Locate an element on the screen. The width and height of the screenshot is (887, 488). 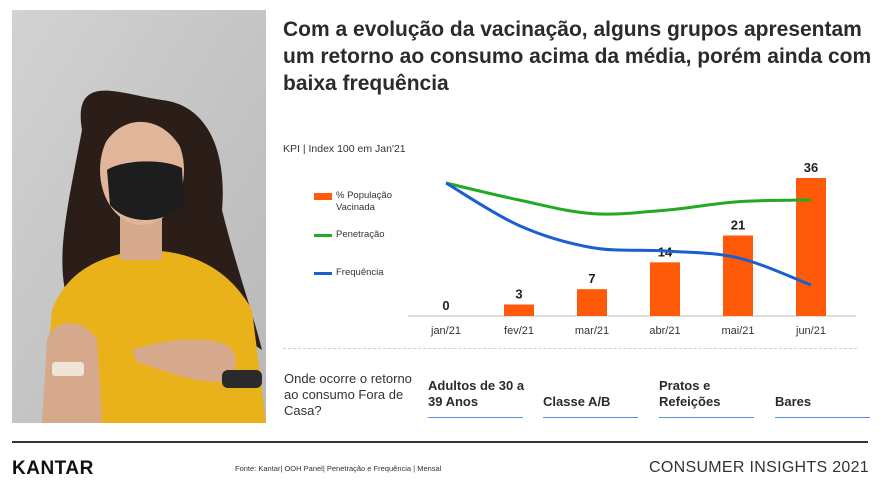
footer-rule is located at coordinates (440, 442).